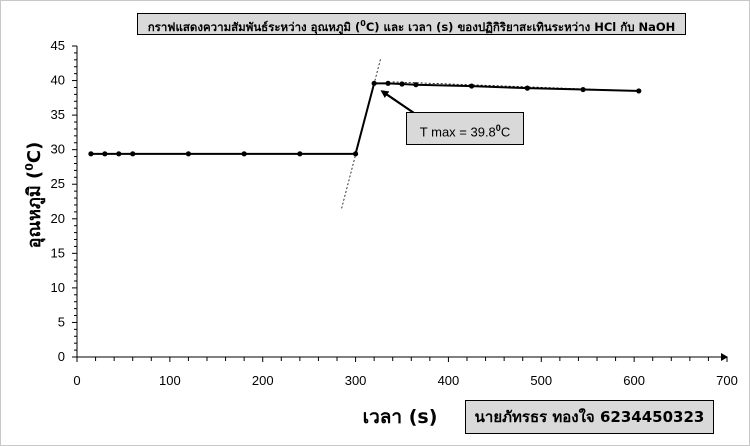  Describe the element at coordinates (58, 45) in the screenshot. I see `y-tick-label: 45` at that location.